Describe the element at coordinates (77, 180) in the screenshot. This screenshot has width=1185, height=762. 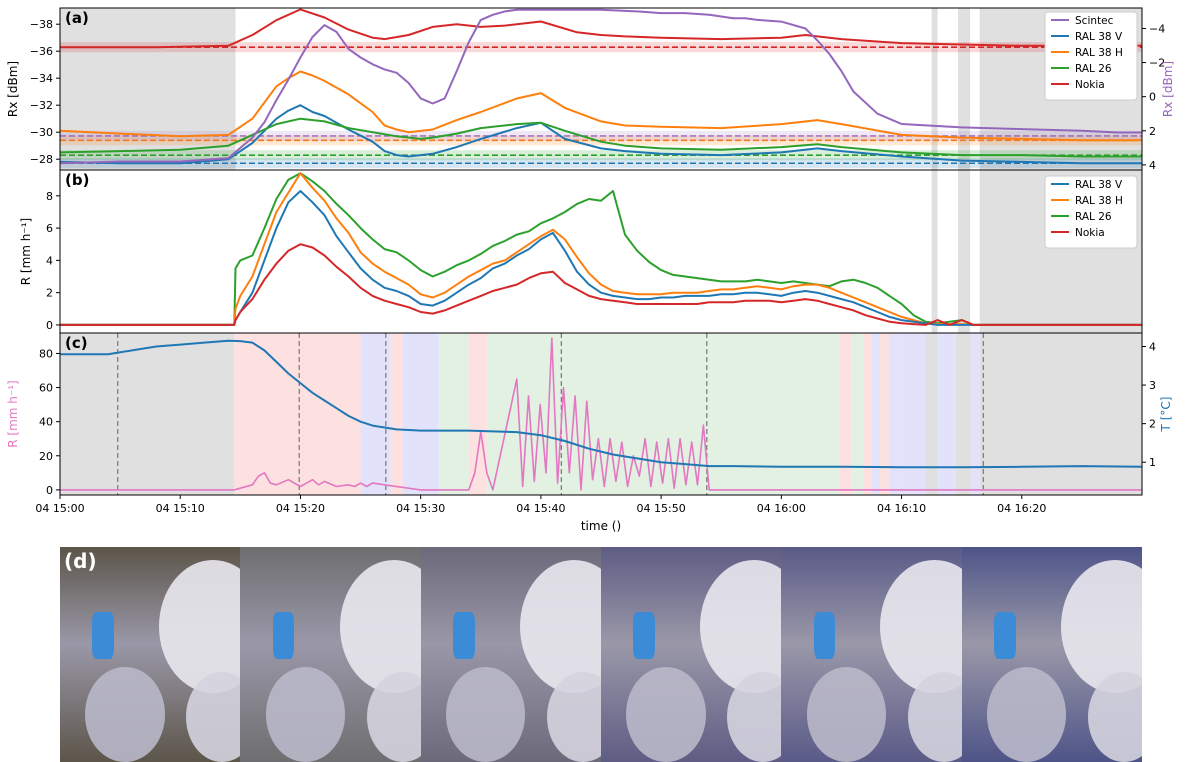
I see `panel-label-b: (b)` at that location.